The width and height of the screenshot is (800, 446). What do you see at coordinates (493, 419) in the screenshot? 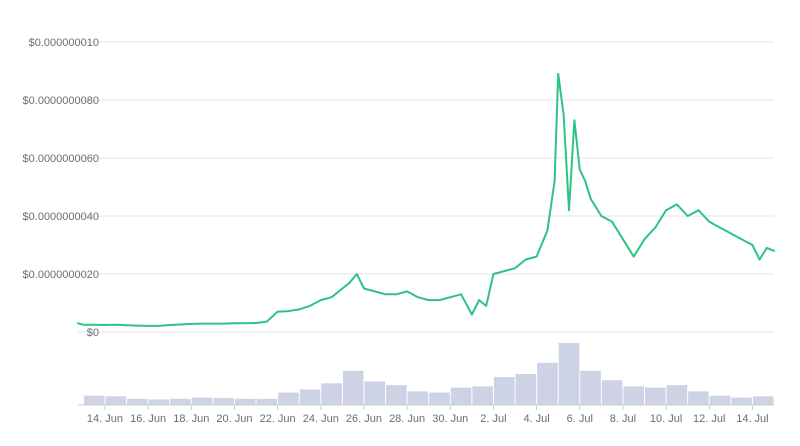
I see `x-tick-label: 2. Jul` at bounding box center [493, 419].